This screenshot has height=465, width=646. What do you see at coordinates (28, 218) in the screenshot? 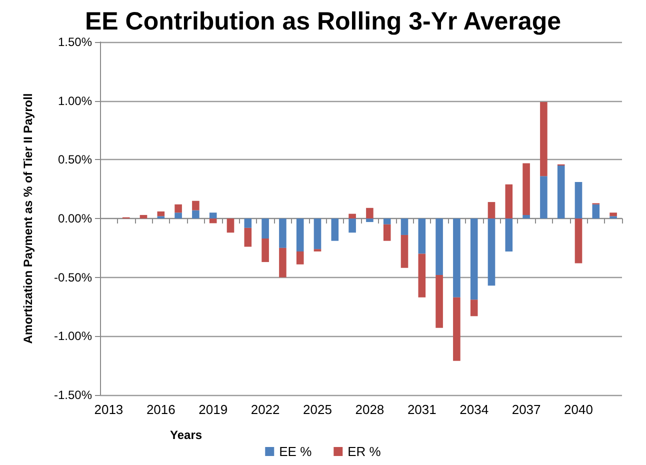
I see `y-axis-title: Amortization Payment as % of Tier II Payroll` at bounding box center [28, 218].